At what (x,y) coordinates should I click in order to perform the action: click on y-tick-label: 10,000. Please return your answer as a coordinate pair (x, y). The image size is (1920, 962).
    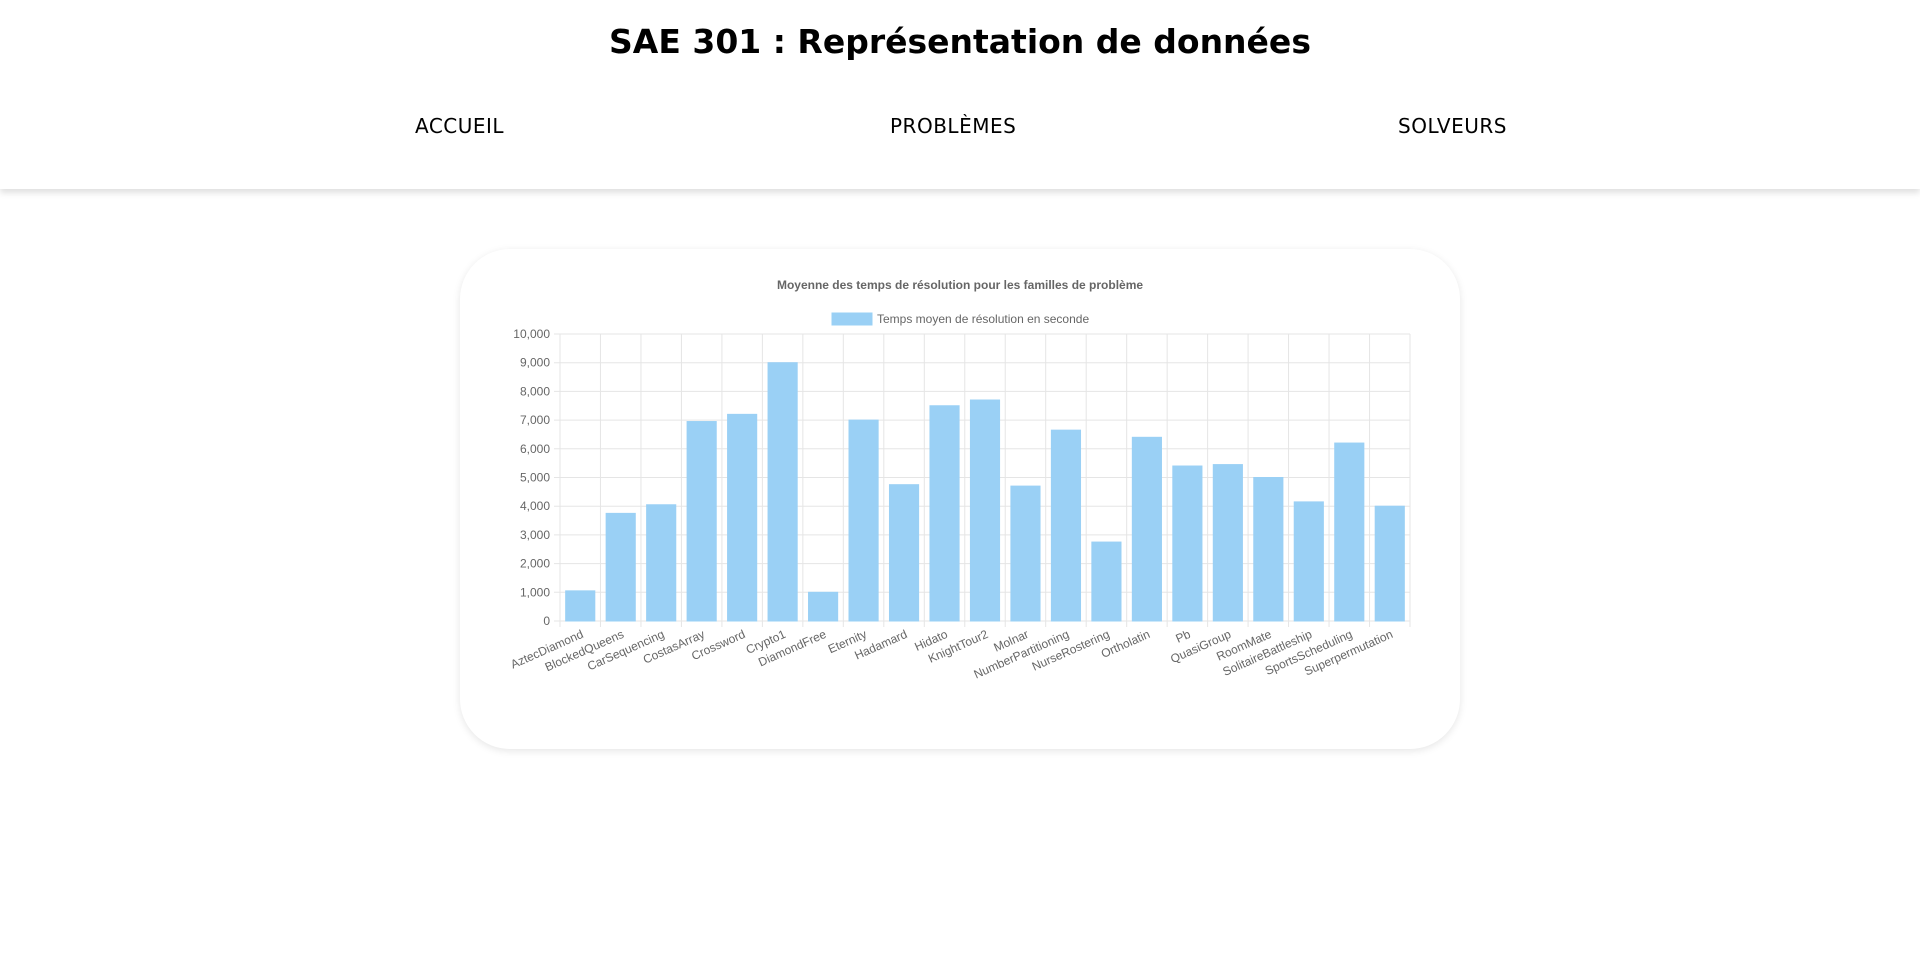
    Looking at the image, I should click on (531, 334).